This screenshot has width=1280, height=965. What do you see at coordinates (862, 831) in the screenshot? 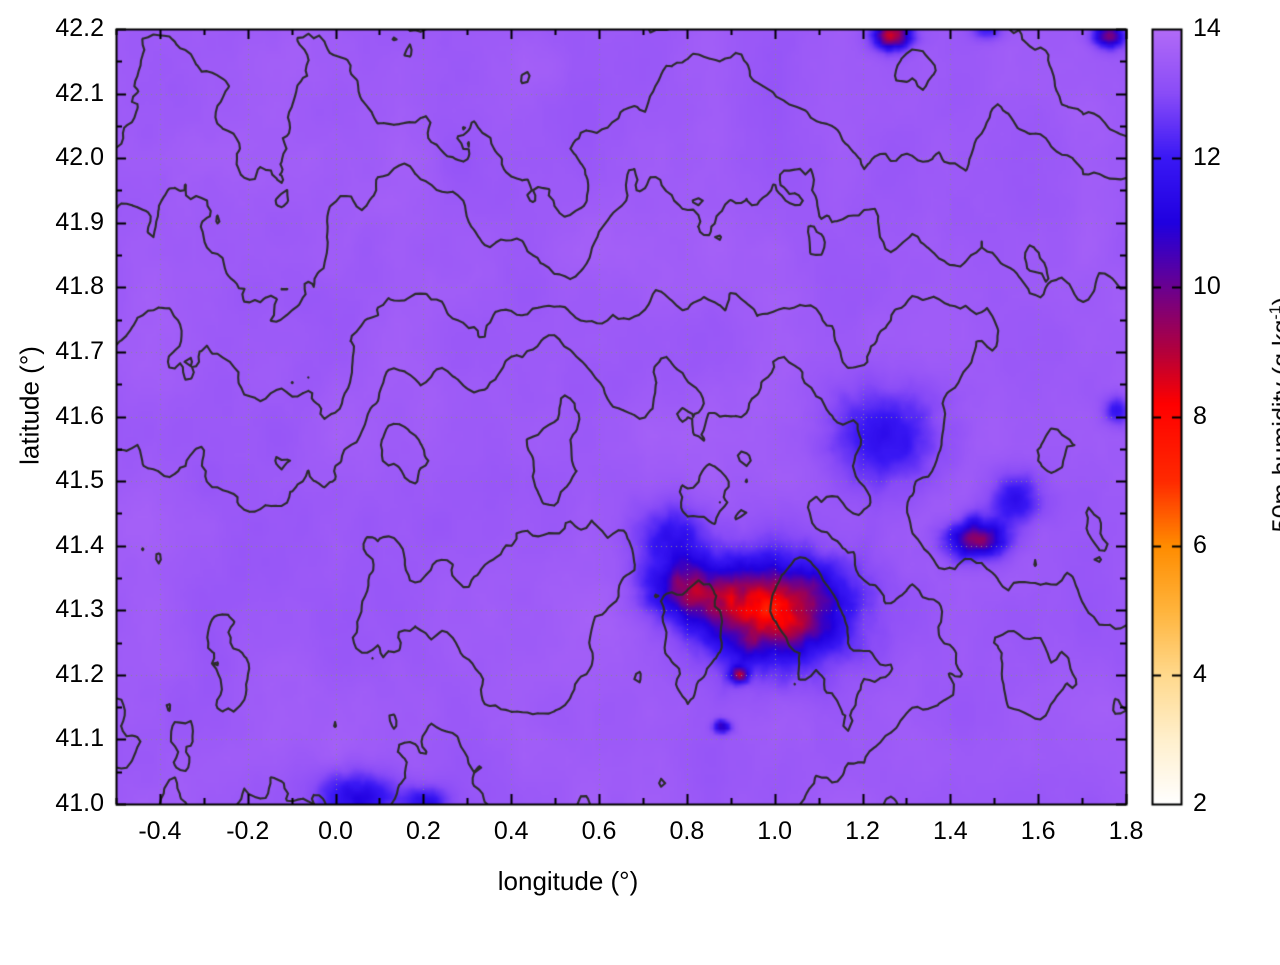
I see `x-tick-label-1.2: 1.2` at bounding box center [862, 831].